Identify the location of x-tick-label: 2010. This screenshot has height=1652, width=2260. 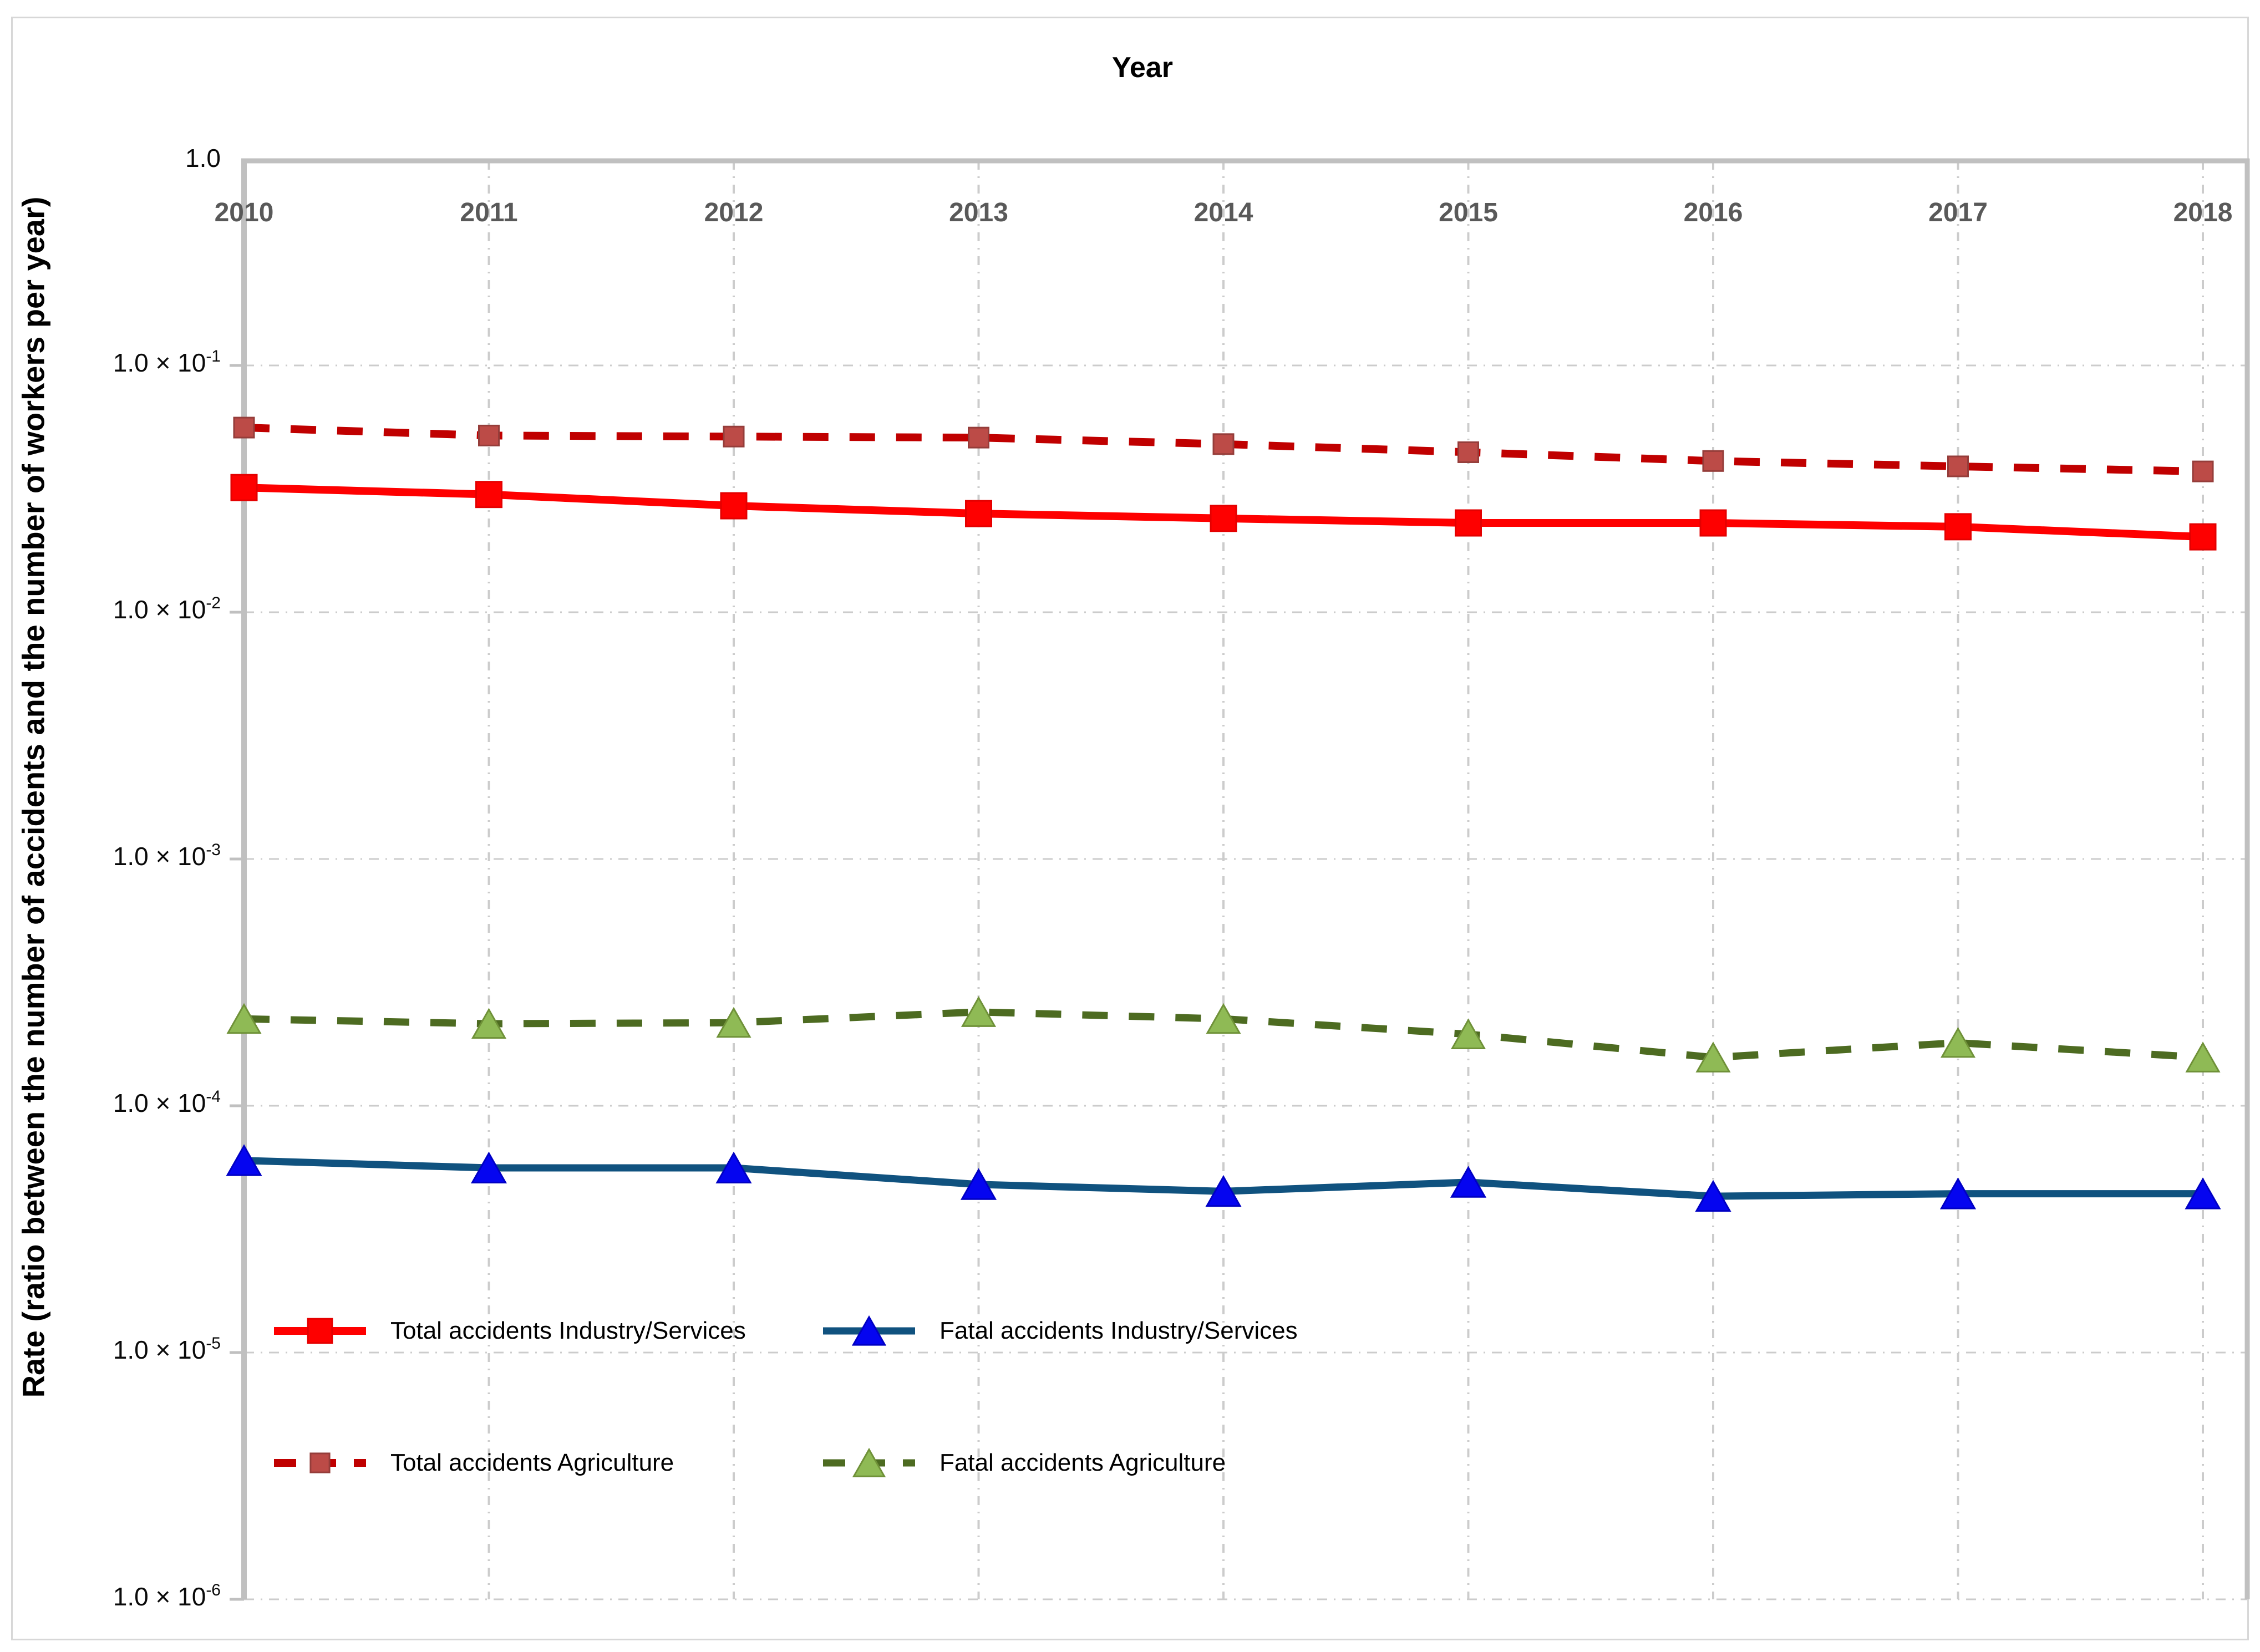
(244, 212).